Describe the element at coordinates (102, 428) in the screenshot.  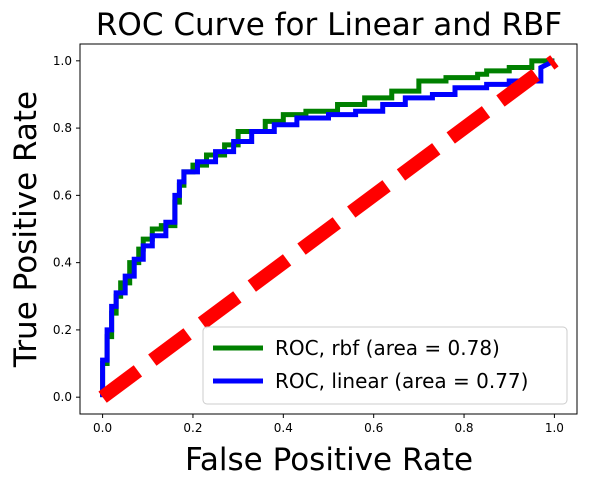
I see `x-tick-label: 0.0` at that location.